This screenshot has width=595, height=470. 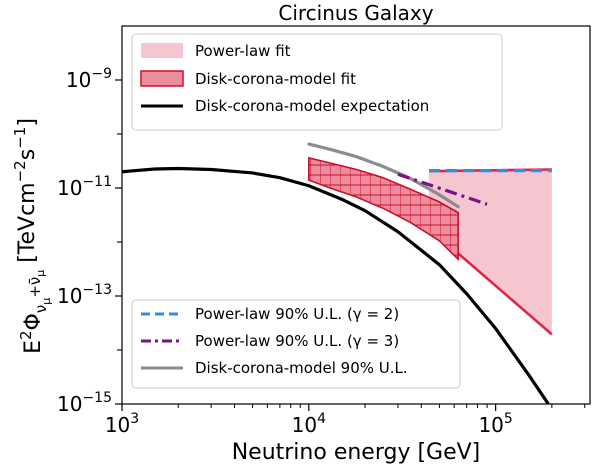 What do you see at coordinates (84, 187) in the screenshot?
I see `y-tick-label: 10−11` at bounding box center [84, 187].